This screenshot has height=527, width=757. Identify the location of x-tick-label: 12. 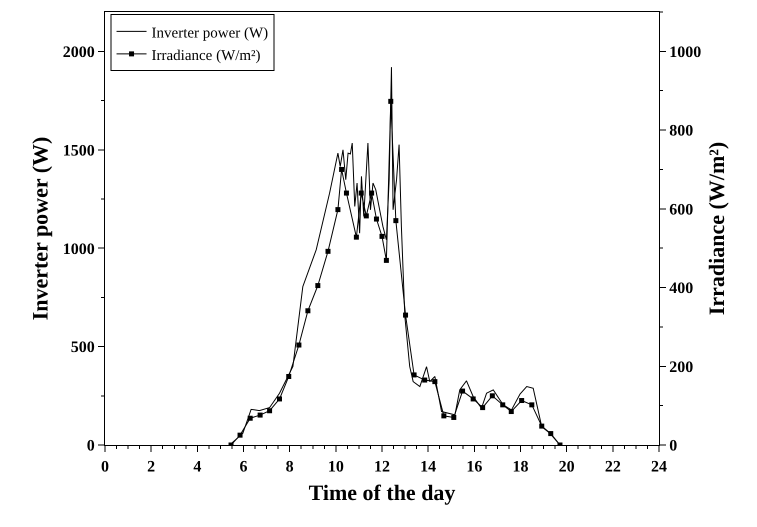
(382, 467).